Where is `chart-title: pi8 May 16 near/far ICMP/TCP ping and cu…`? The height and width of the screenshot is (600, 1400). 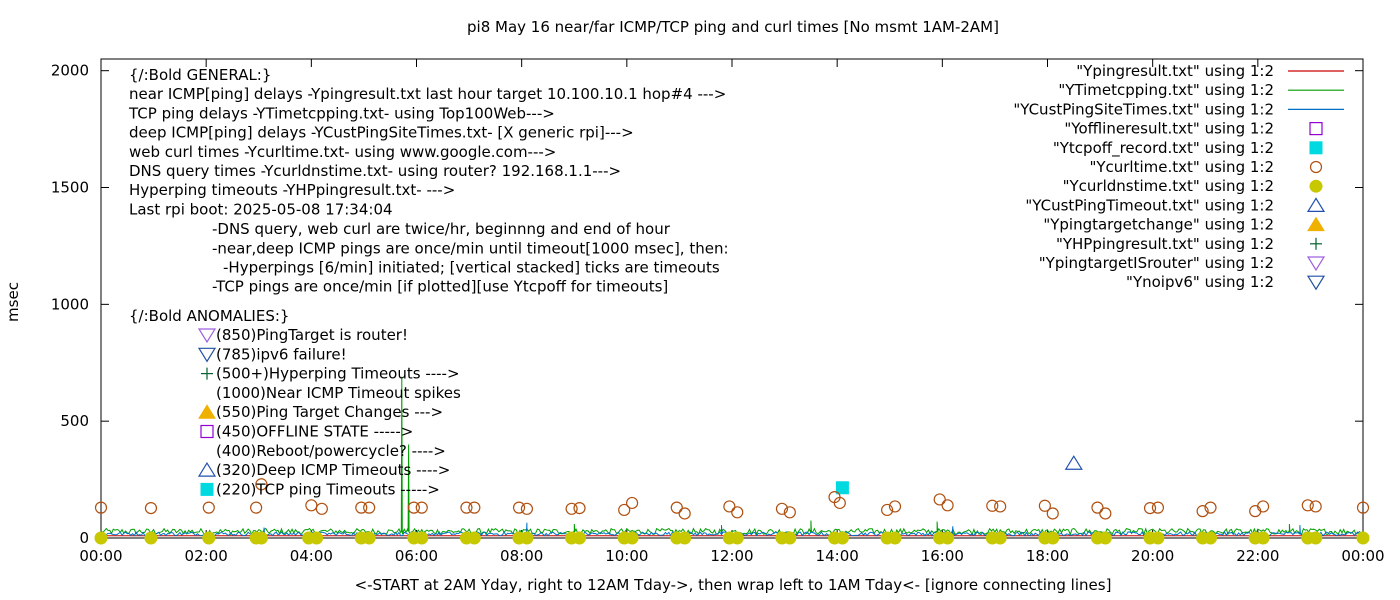 chart-title: pi8 May 16 near/far ICMP/TCP ping and cu… is located at coordinates (733, 27).